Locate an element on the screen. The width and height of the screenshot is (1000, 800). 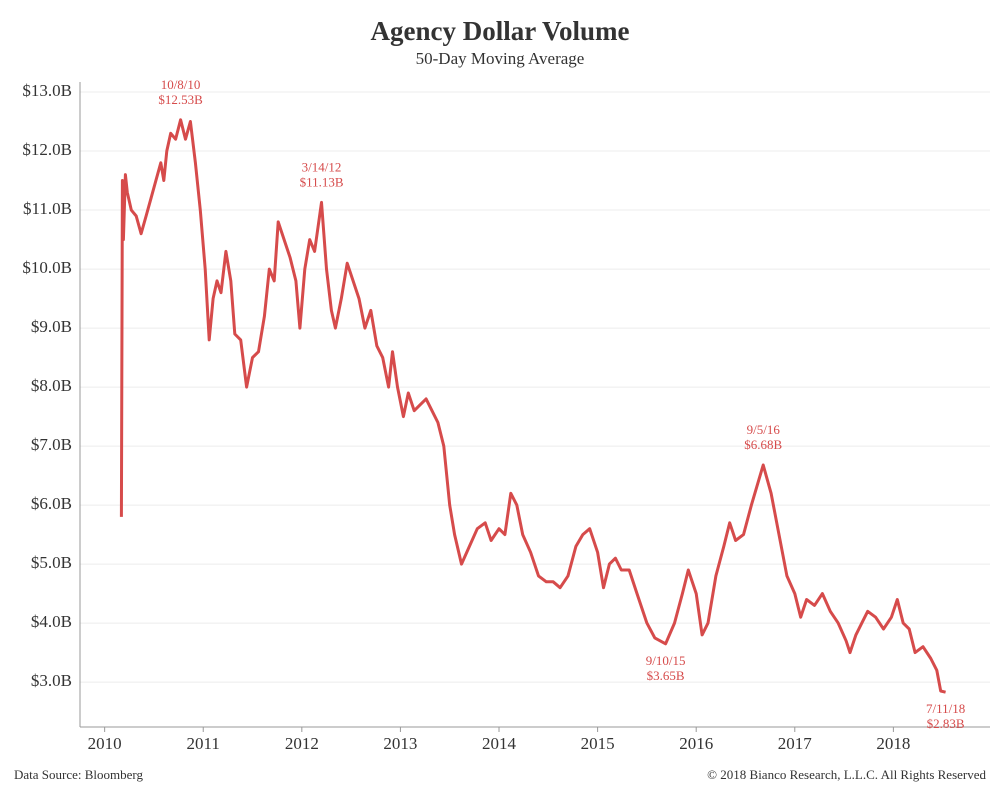
annotation-value: $6.68B is located at coordinates (763, 444).